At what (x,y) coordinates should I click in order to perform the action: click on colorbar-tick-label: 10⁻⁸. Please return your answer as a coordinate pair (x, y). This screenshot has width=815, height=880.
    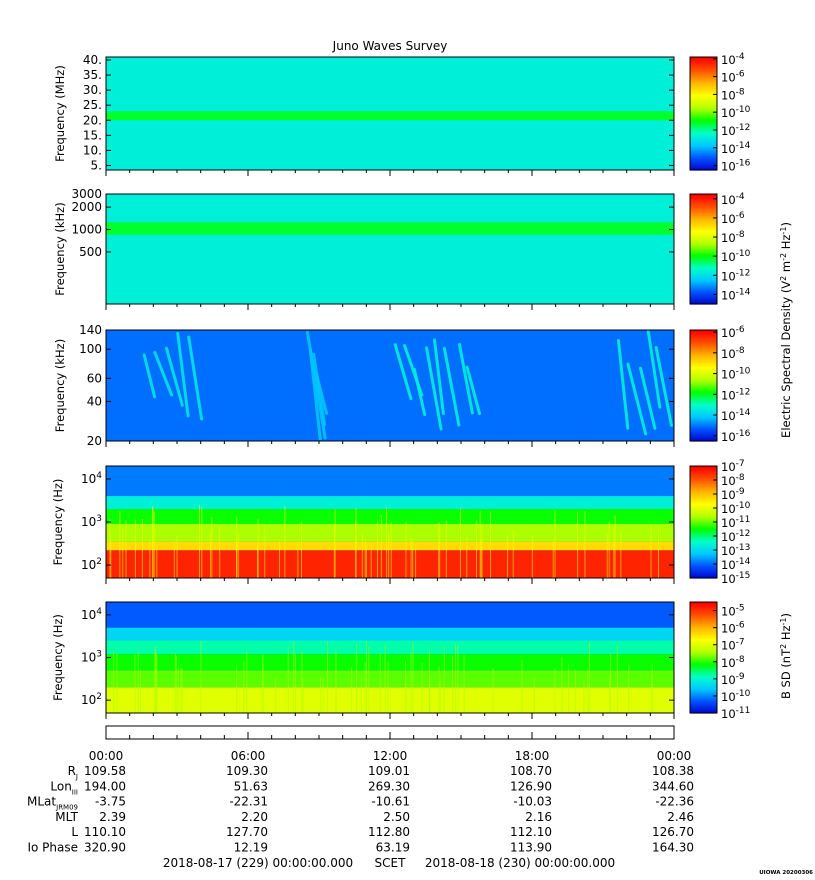
    Looking at the image, I should click on (733, 94).